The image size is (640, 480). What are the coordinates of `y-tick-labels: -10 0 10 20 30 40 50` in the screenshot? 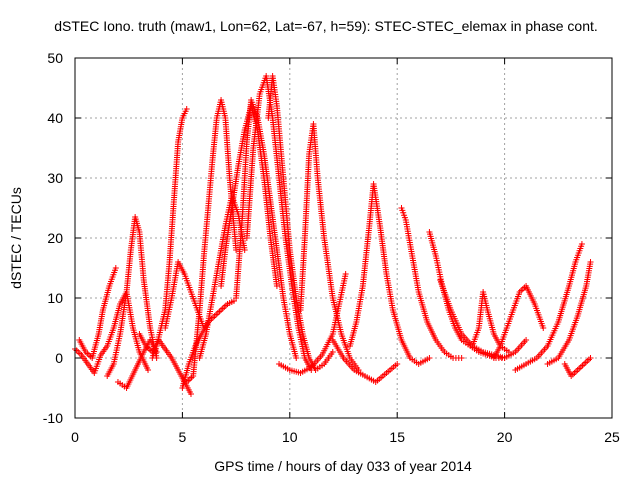 It's located at (53, 238).